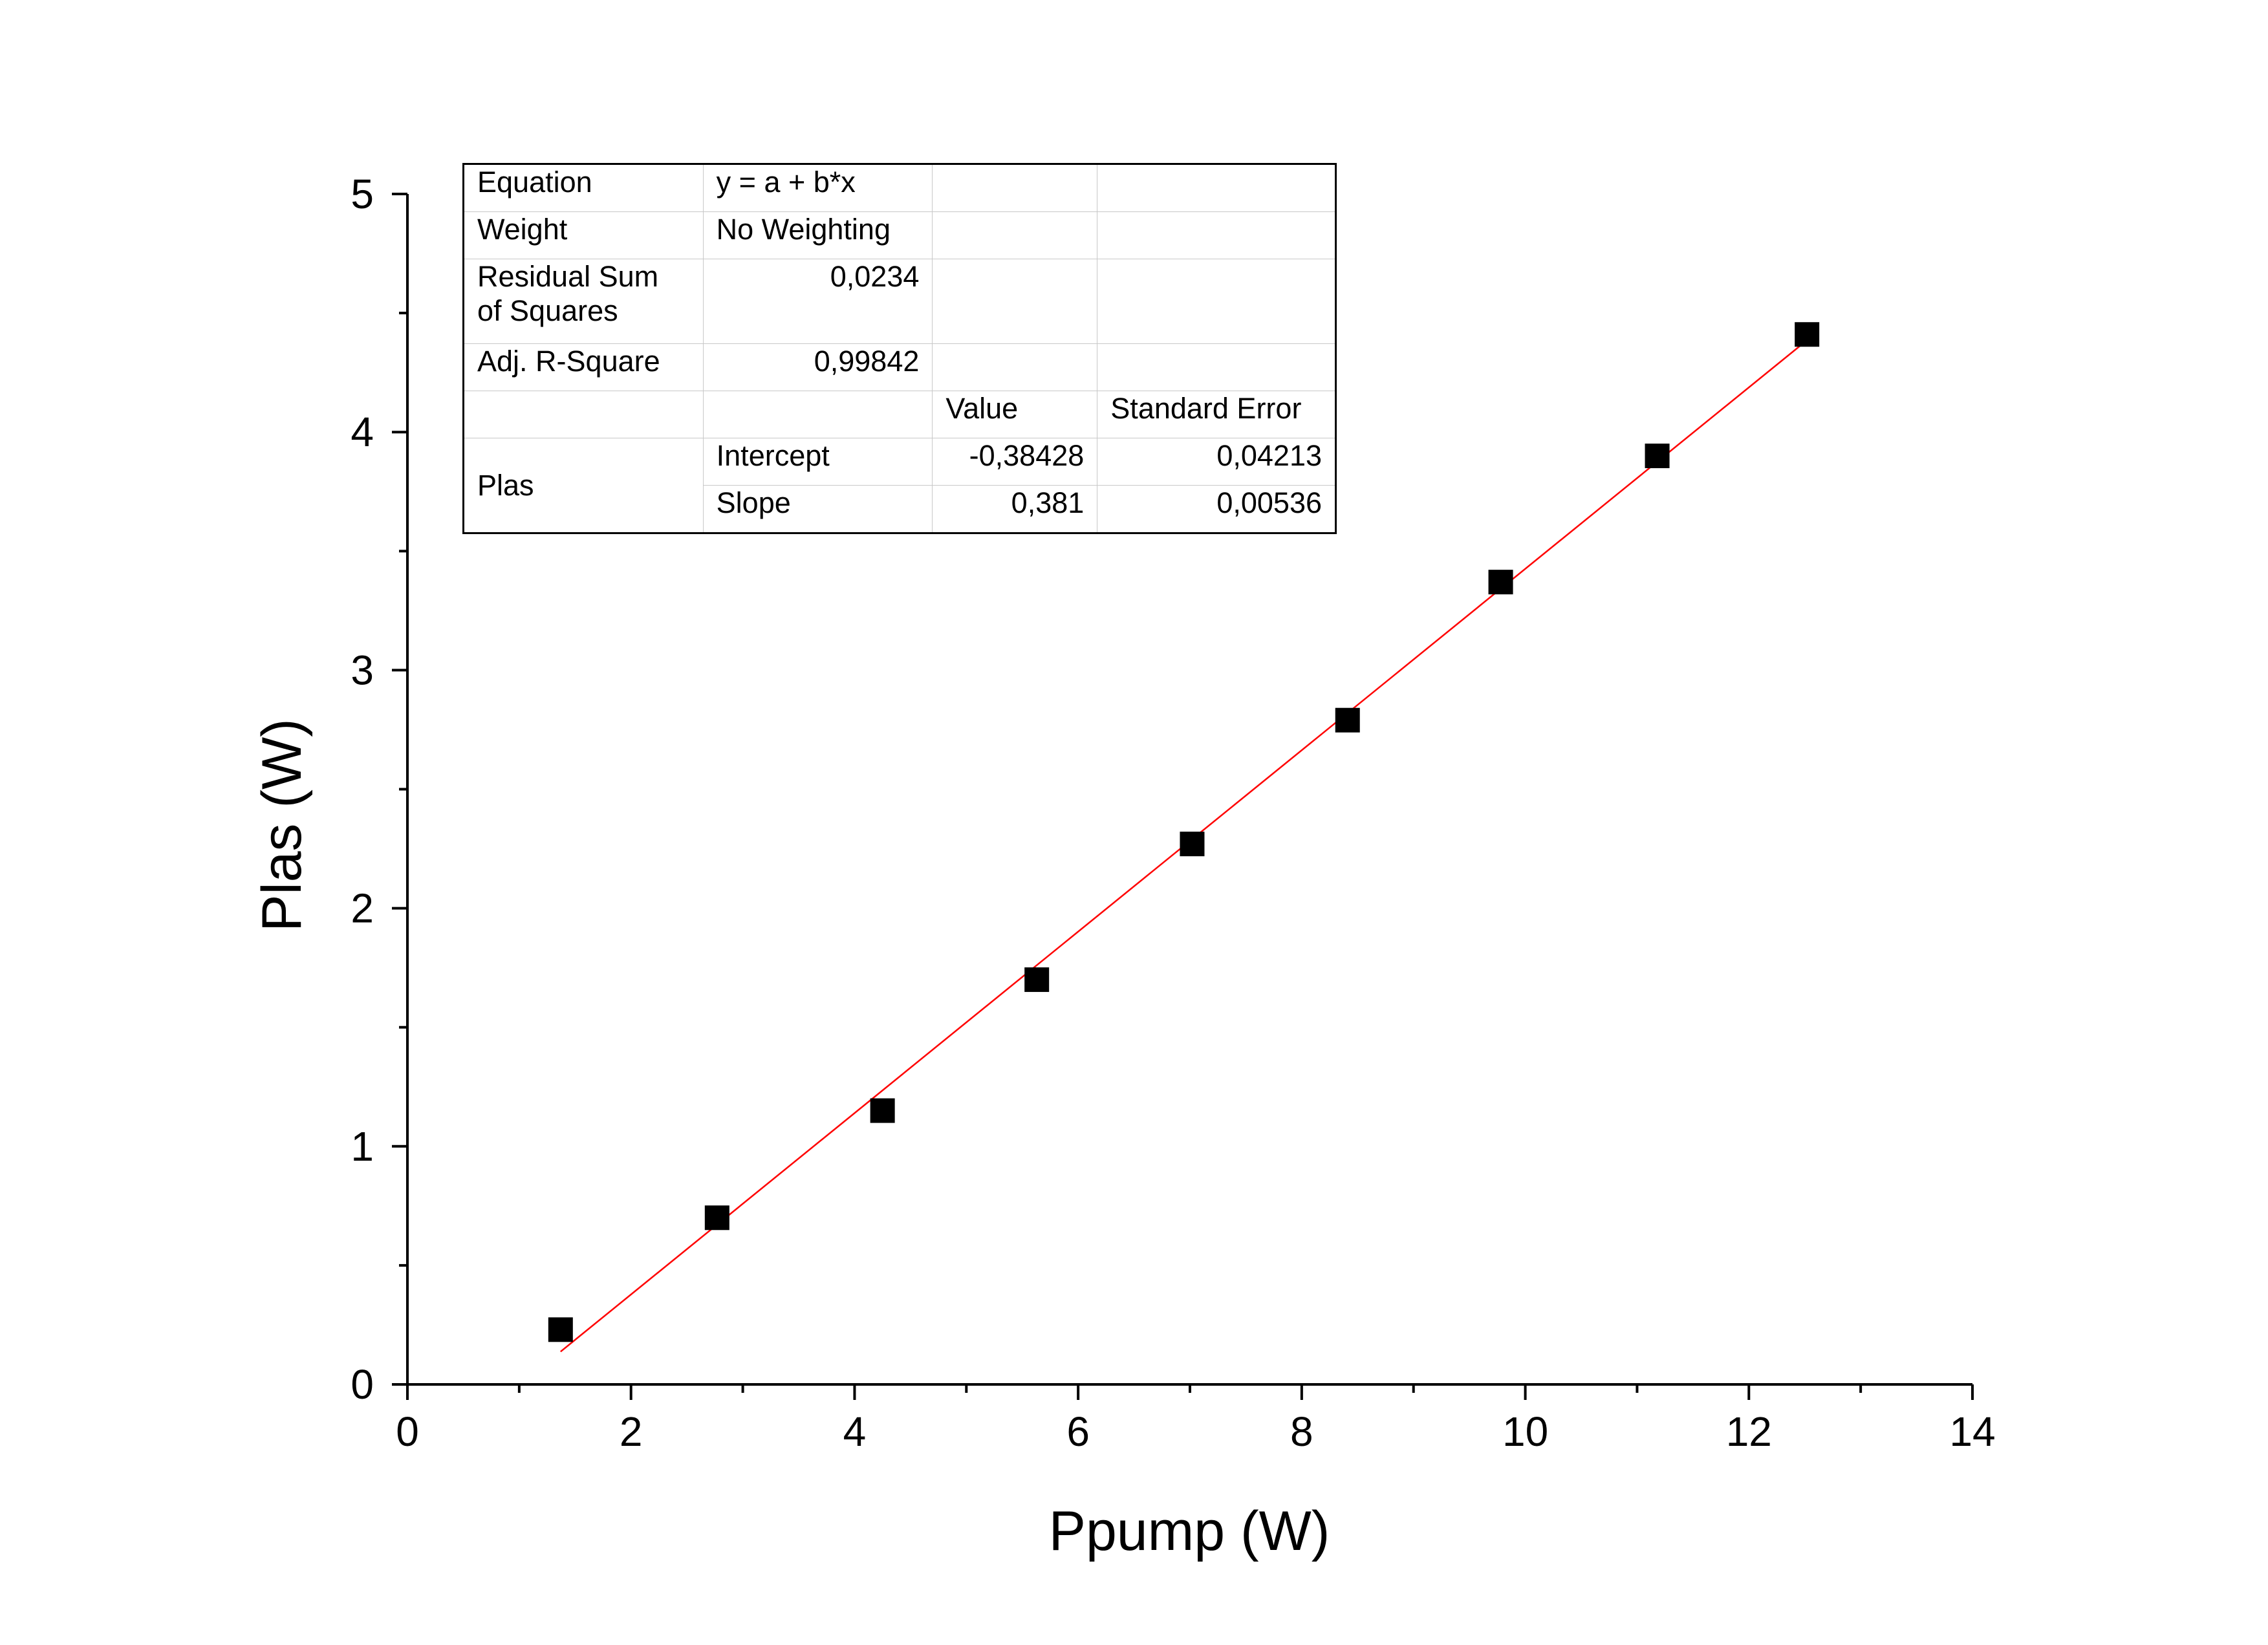 This screenshot has width=2268, height=1645. Describe the element at coordinates (631, 1431) in the screenshot. I see `x-tick-label: 2` at that location.